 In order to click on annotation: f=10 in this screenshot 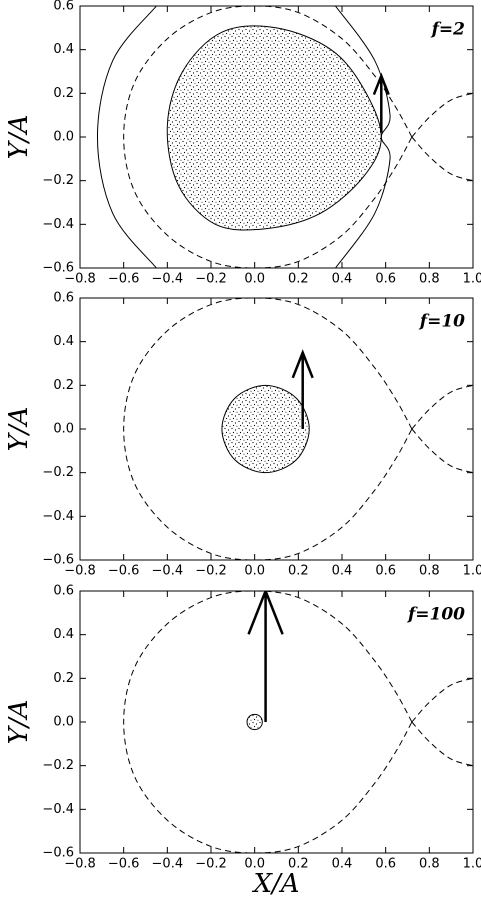, I will do `click(442, 322)`.